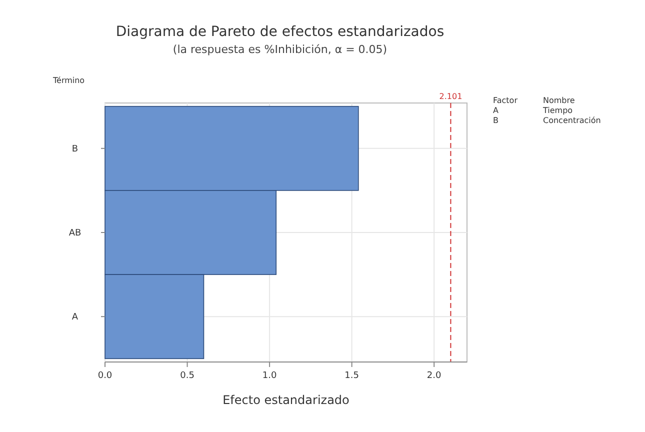 The image size is (645, 432). I want to click on x-tick-label: 0.0, so click(105, 376).